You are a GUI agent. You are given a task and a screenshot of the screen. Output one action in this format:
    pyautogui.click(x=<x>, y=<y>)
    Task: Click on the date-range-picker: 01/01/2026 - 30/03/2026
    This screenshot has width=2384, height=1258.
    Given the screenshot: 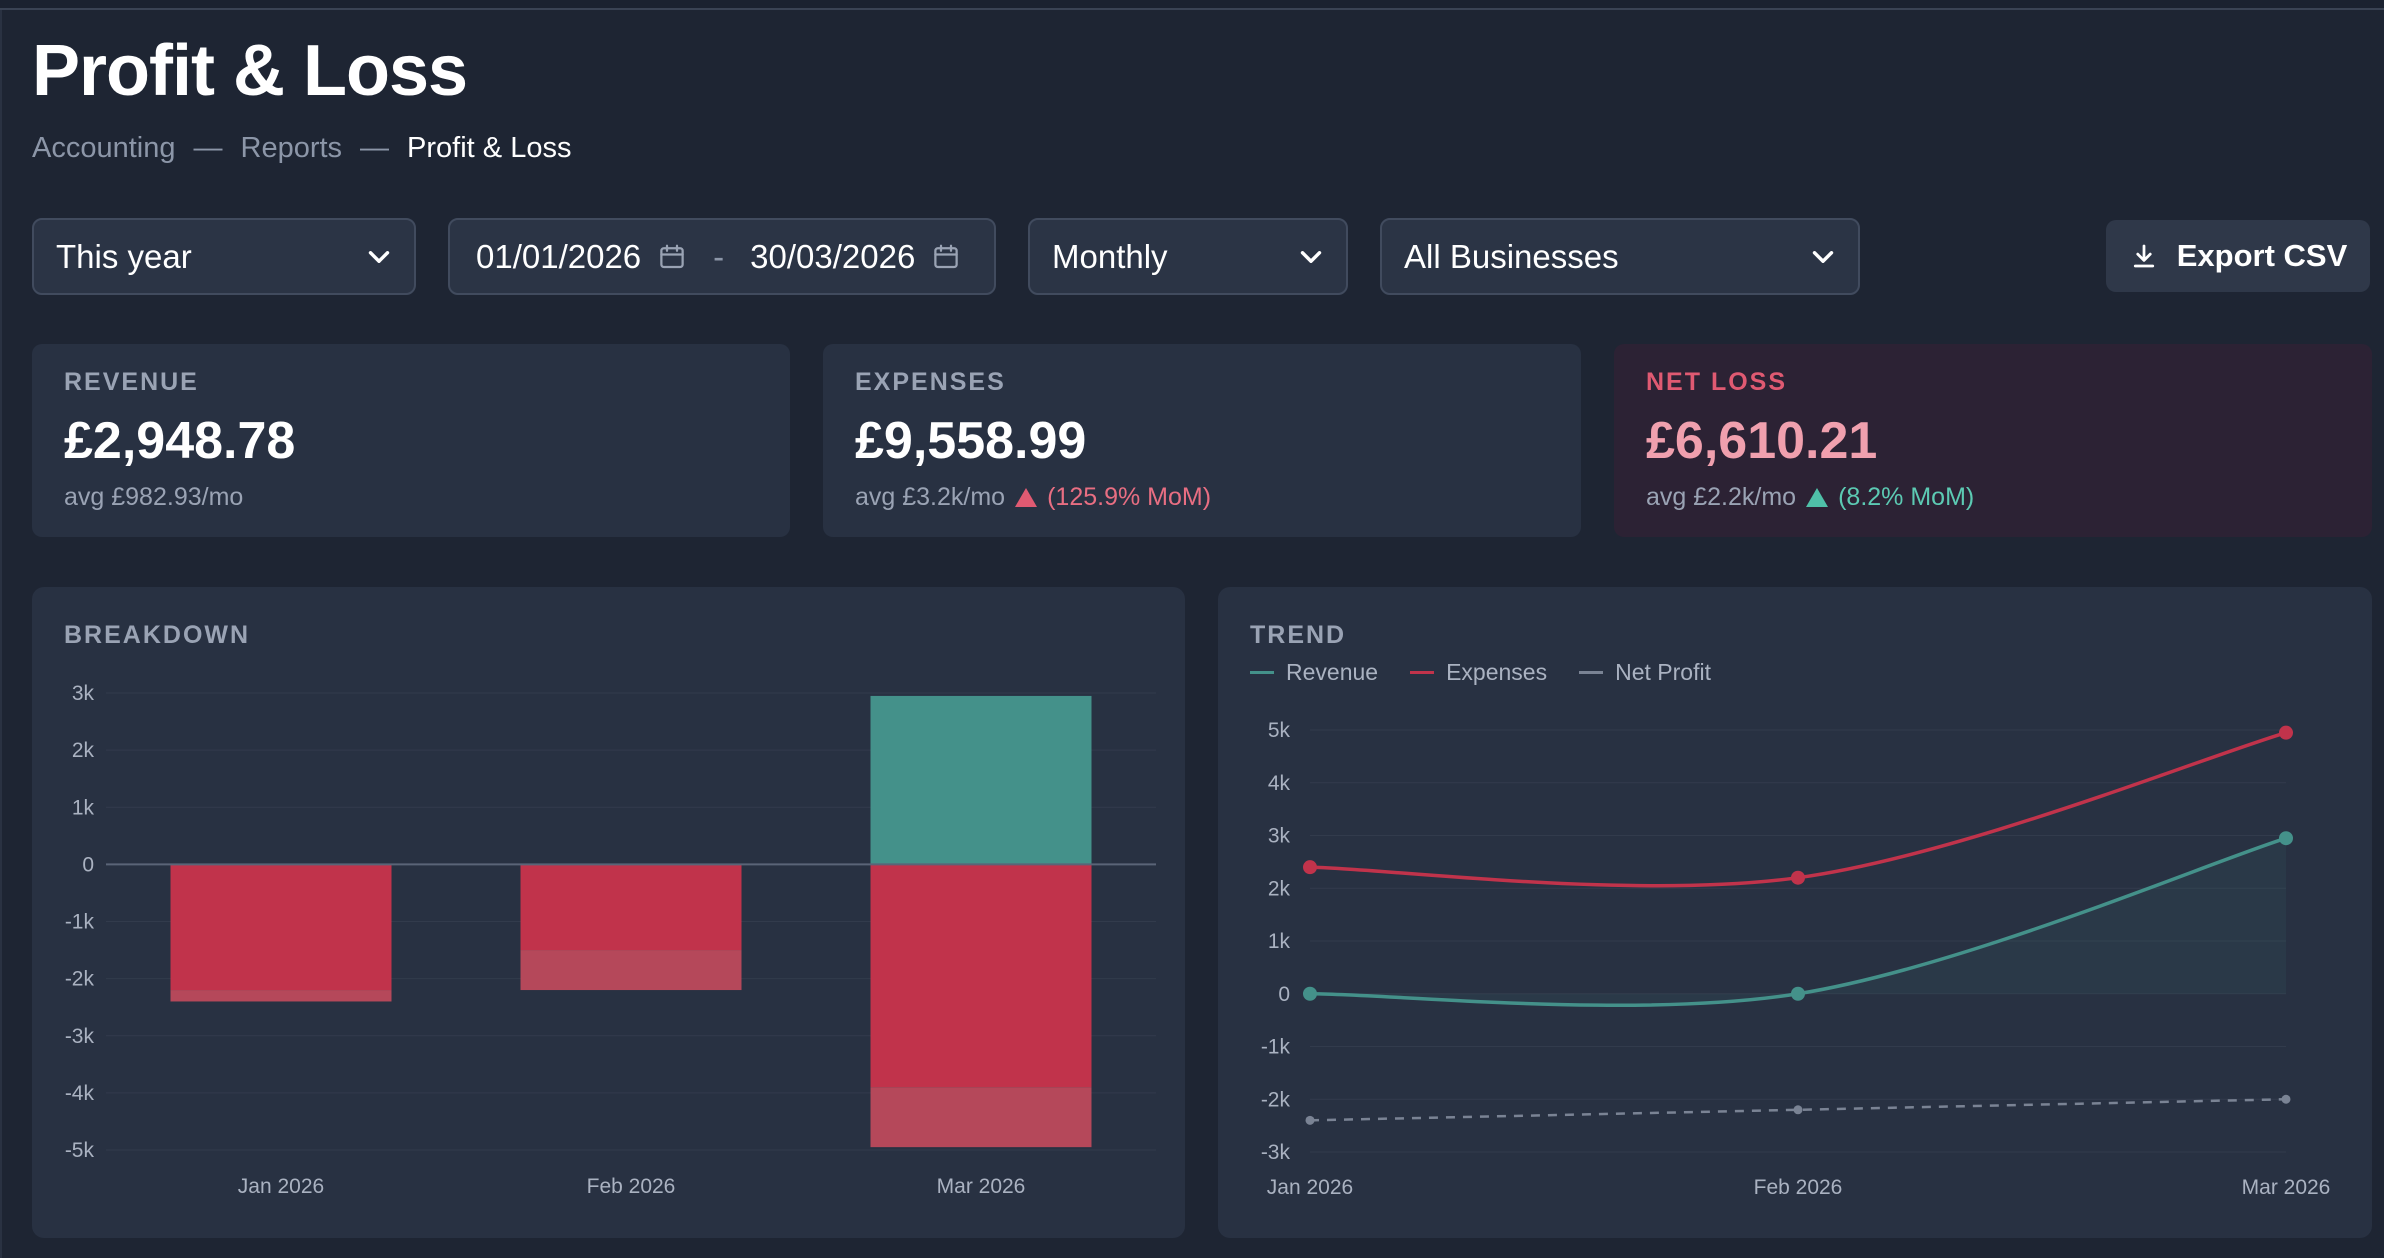 What is the action you would take?
    pyautogui.click(x=722, y=256)
    